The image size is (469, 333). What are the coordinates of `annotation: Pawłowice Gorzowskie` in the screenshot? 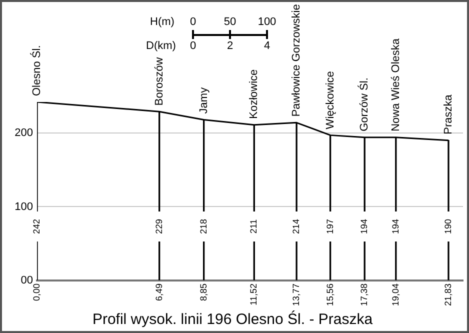 It's located at (296, 60).